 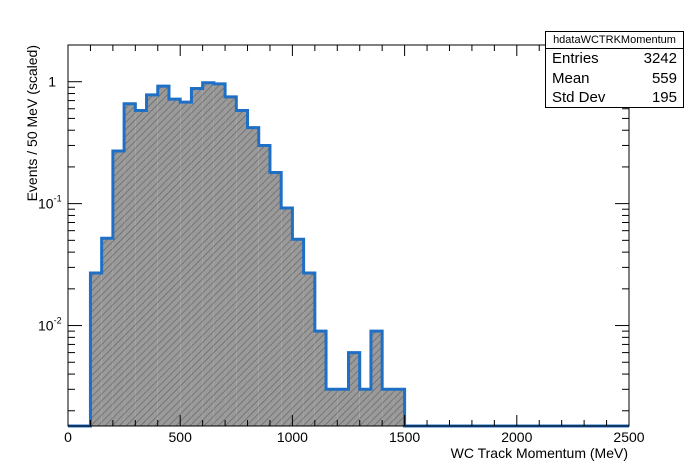 I want to click on x-tick-label: 0, so click(x=68, y=437).